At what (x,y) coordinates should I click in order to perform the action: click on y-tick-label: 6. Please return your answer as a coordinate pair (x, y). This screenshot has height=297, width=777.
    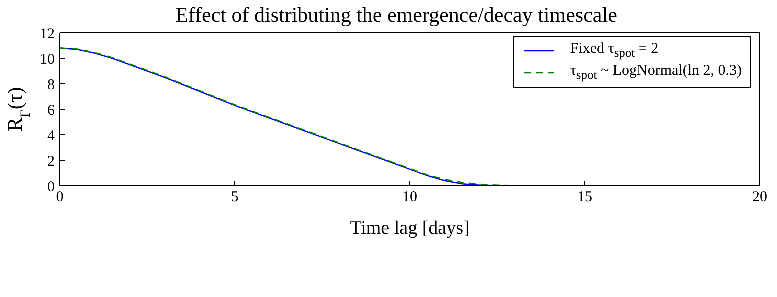
    Looking at the image, I should click on (52, 110).